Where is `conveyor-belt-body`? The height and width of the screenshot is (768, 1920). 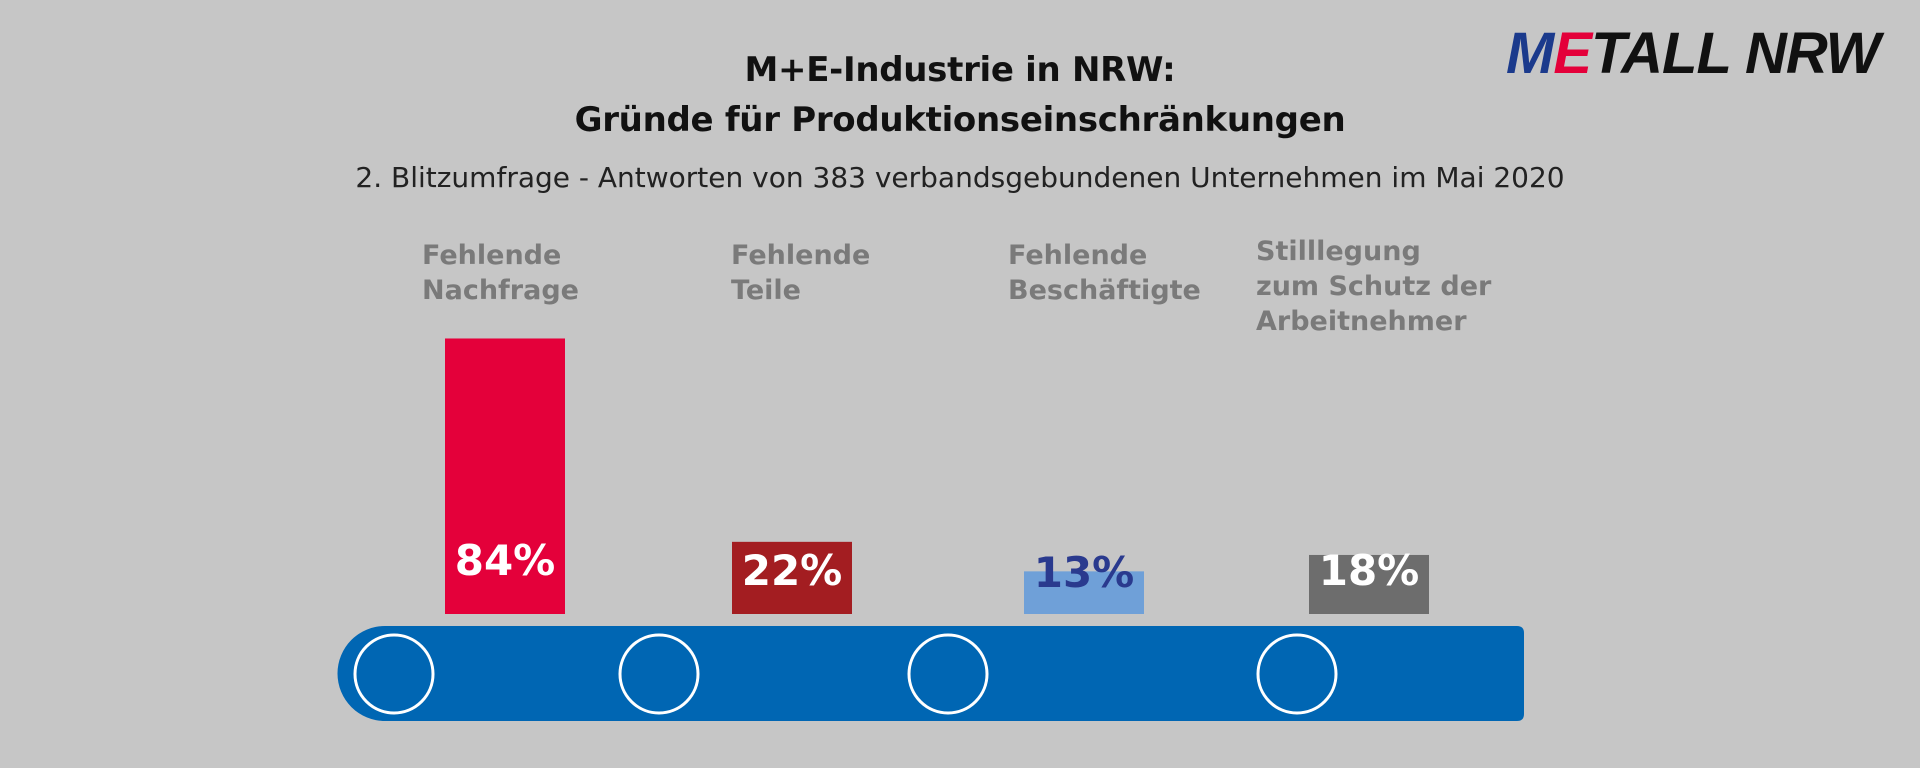
conveyor-belt-body is located at coordinates (931, 673).